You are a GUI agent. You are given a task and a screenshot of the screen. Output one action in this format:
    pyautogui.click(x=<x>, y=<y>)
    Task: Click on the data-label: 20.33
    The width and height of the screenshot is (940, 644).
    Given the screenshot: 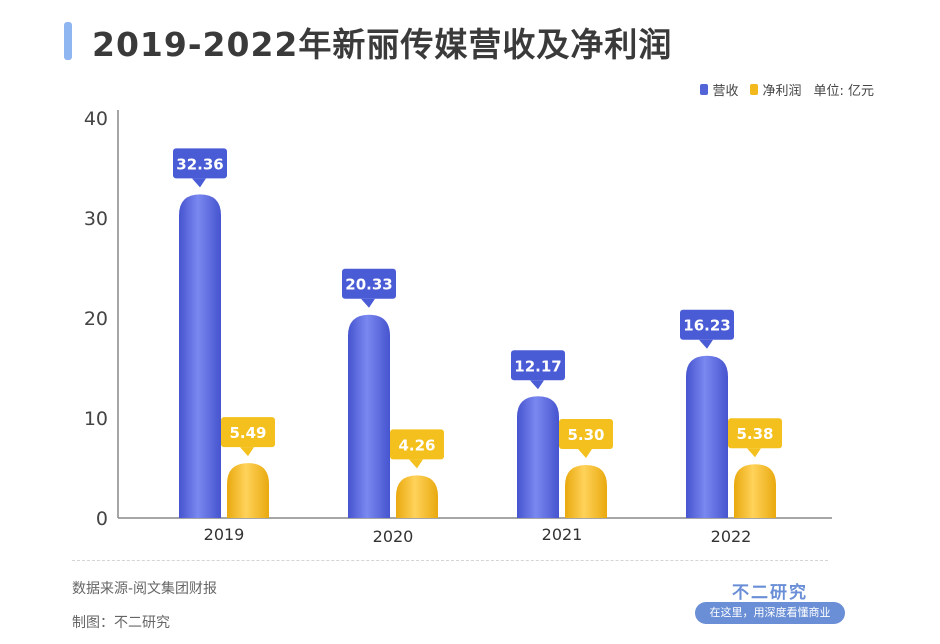 What is the action you would take?
    pyautogui.click(x=368, y=285)
    